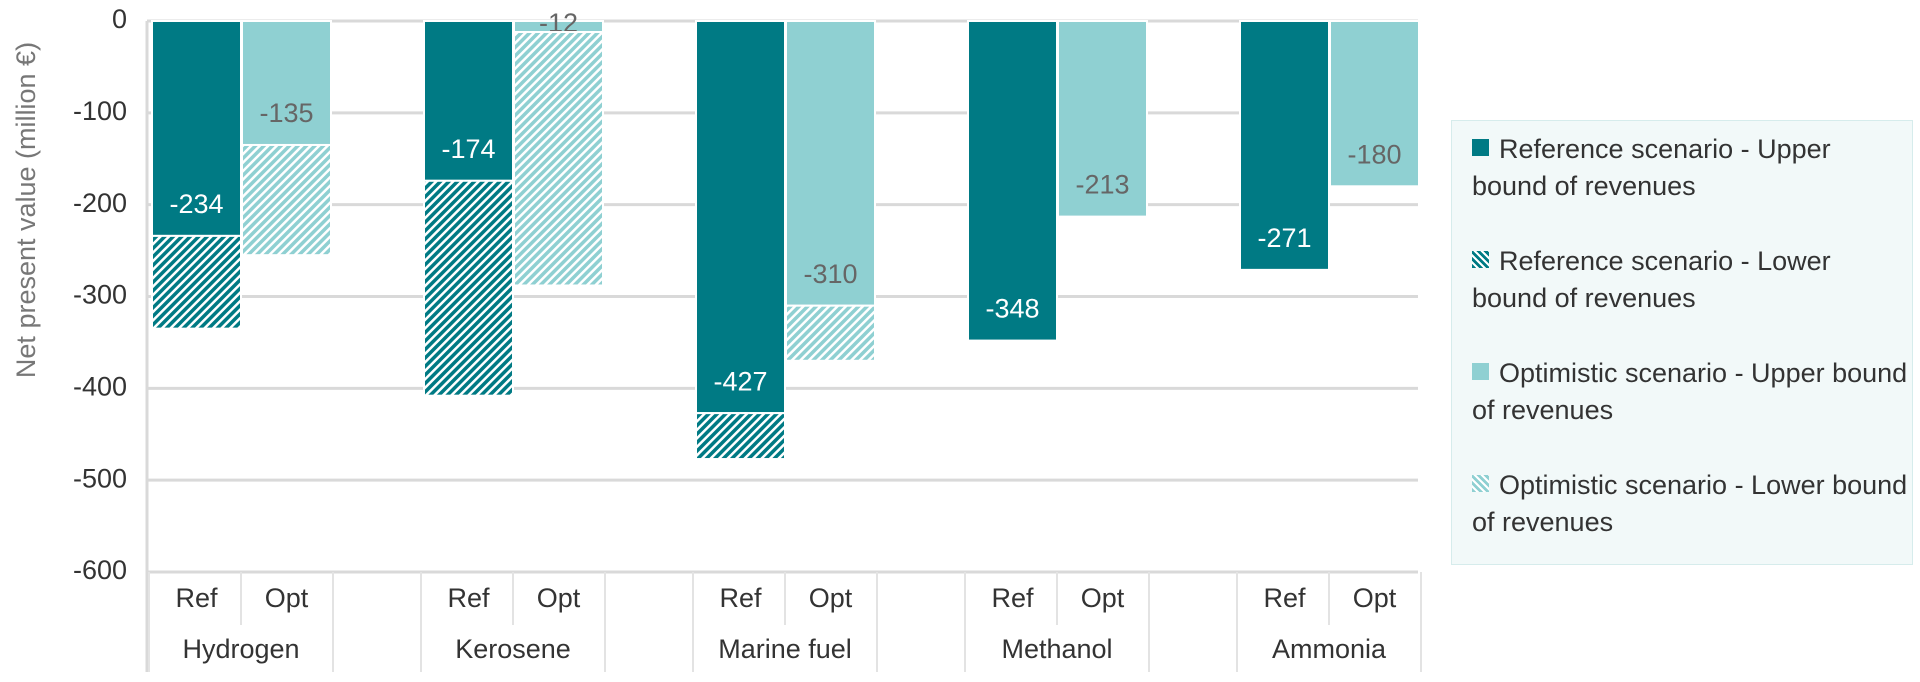 Image resolution: width=1920 pixels, height=682 pixels. What do you see at coordinates (100, 295) in the screenshot?
I see `y-tick-label: -300` at bounding box center [100, 295].